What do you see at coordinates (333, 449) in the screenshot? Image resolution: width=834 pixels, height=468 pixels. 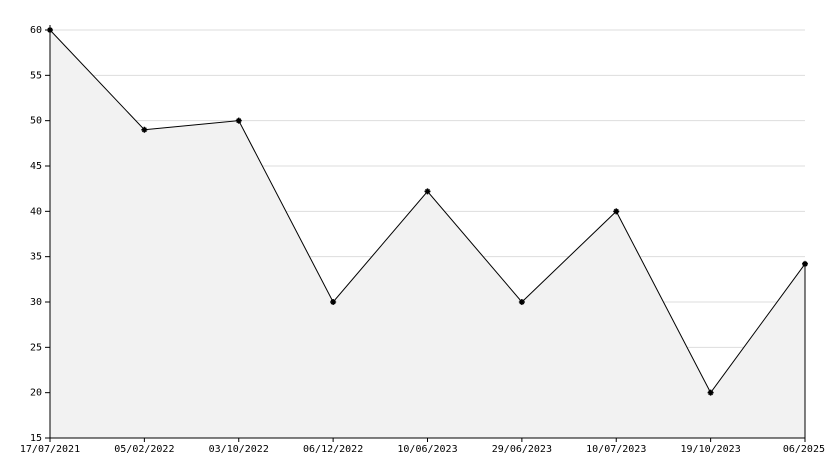 I see `x-tick-label: 06/12/2022` at bounding box center [333, 449].